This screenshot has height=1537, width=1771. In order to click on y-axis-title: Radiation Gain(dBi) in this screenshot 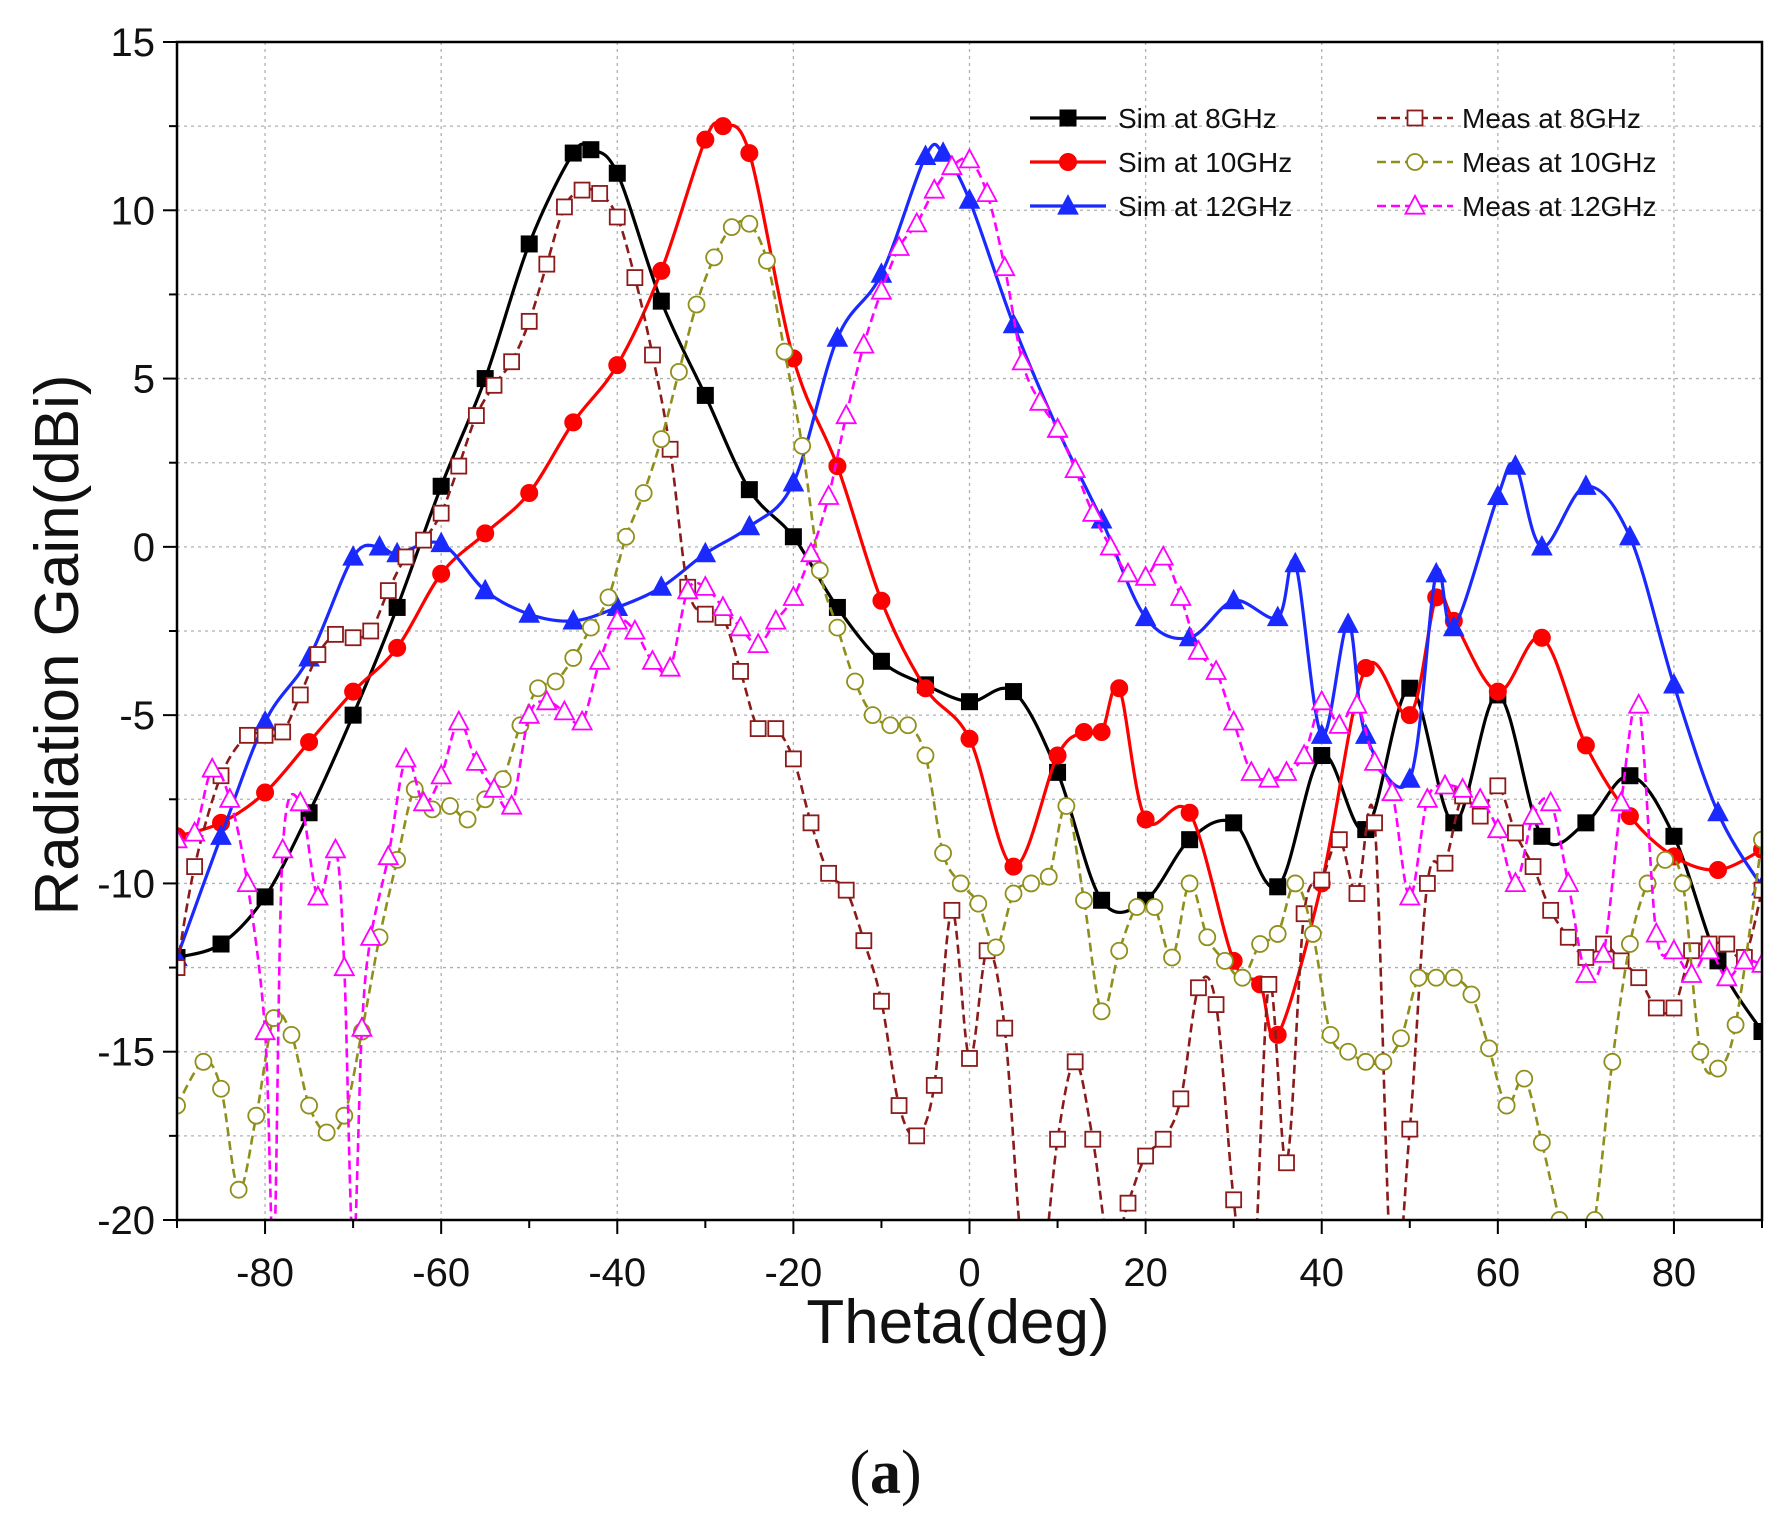, I will do `click(57, 644)`.